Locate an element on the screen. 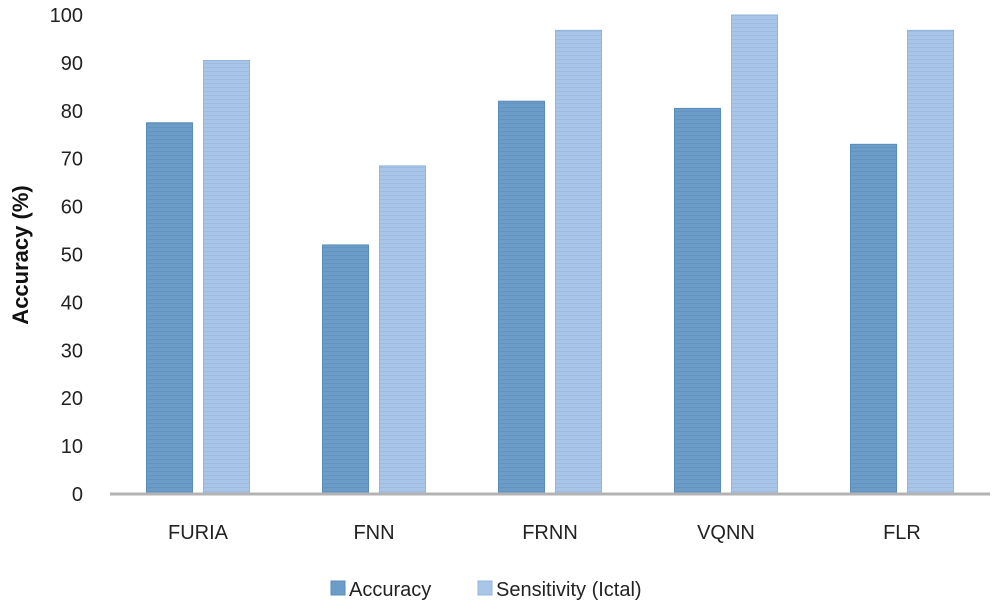  y-tick-label: 100 is located at coordinates (66, 16).